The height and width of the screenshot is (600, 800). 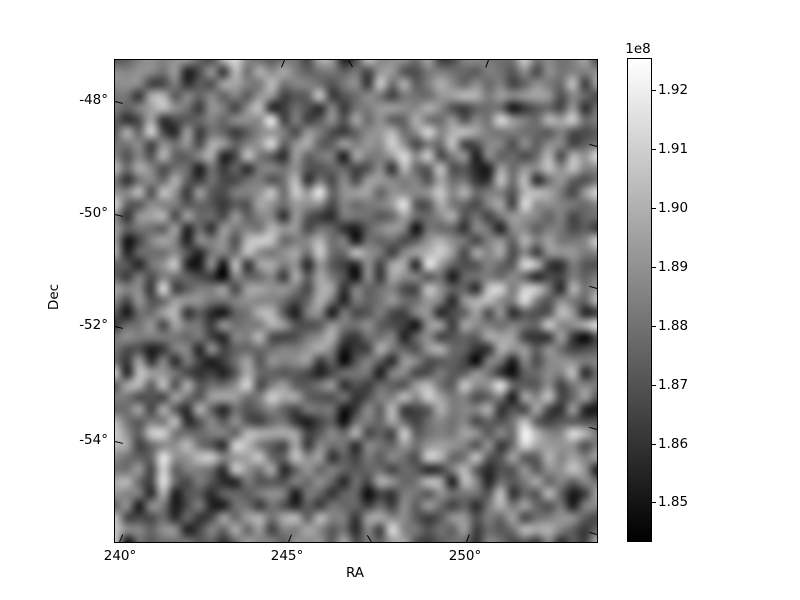 I want to click on ra-tick-label: 240°, so click(x=120, y=556).